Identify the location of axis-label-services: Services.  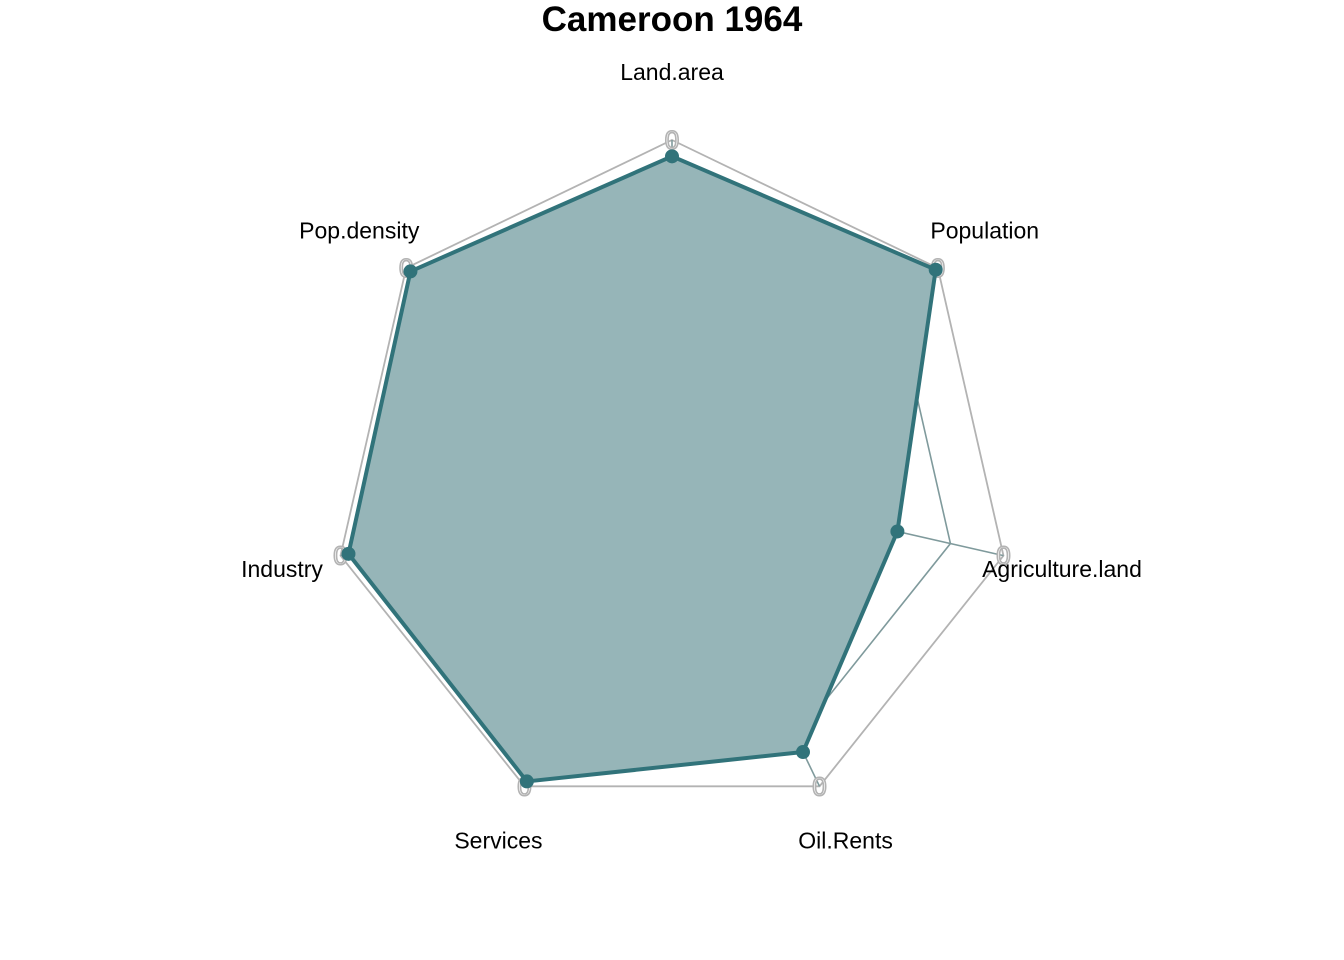
(498, 840).